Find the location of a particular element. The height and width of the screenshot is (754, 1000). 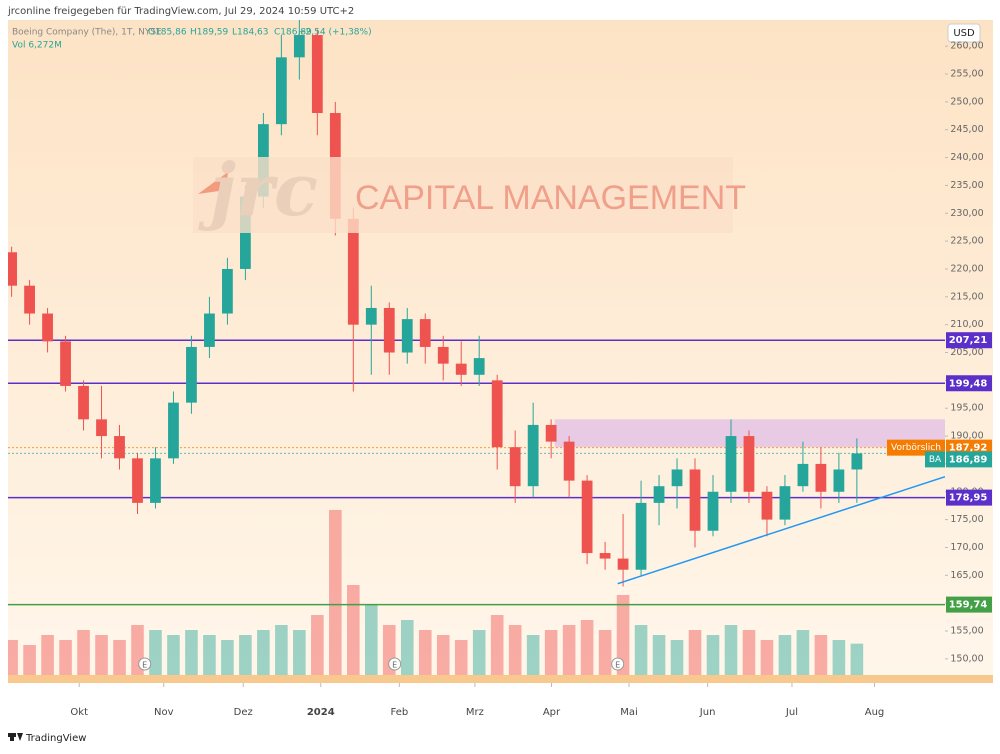

x-tick-label: Nov is located at coordinates (164, 712).